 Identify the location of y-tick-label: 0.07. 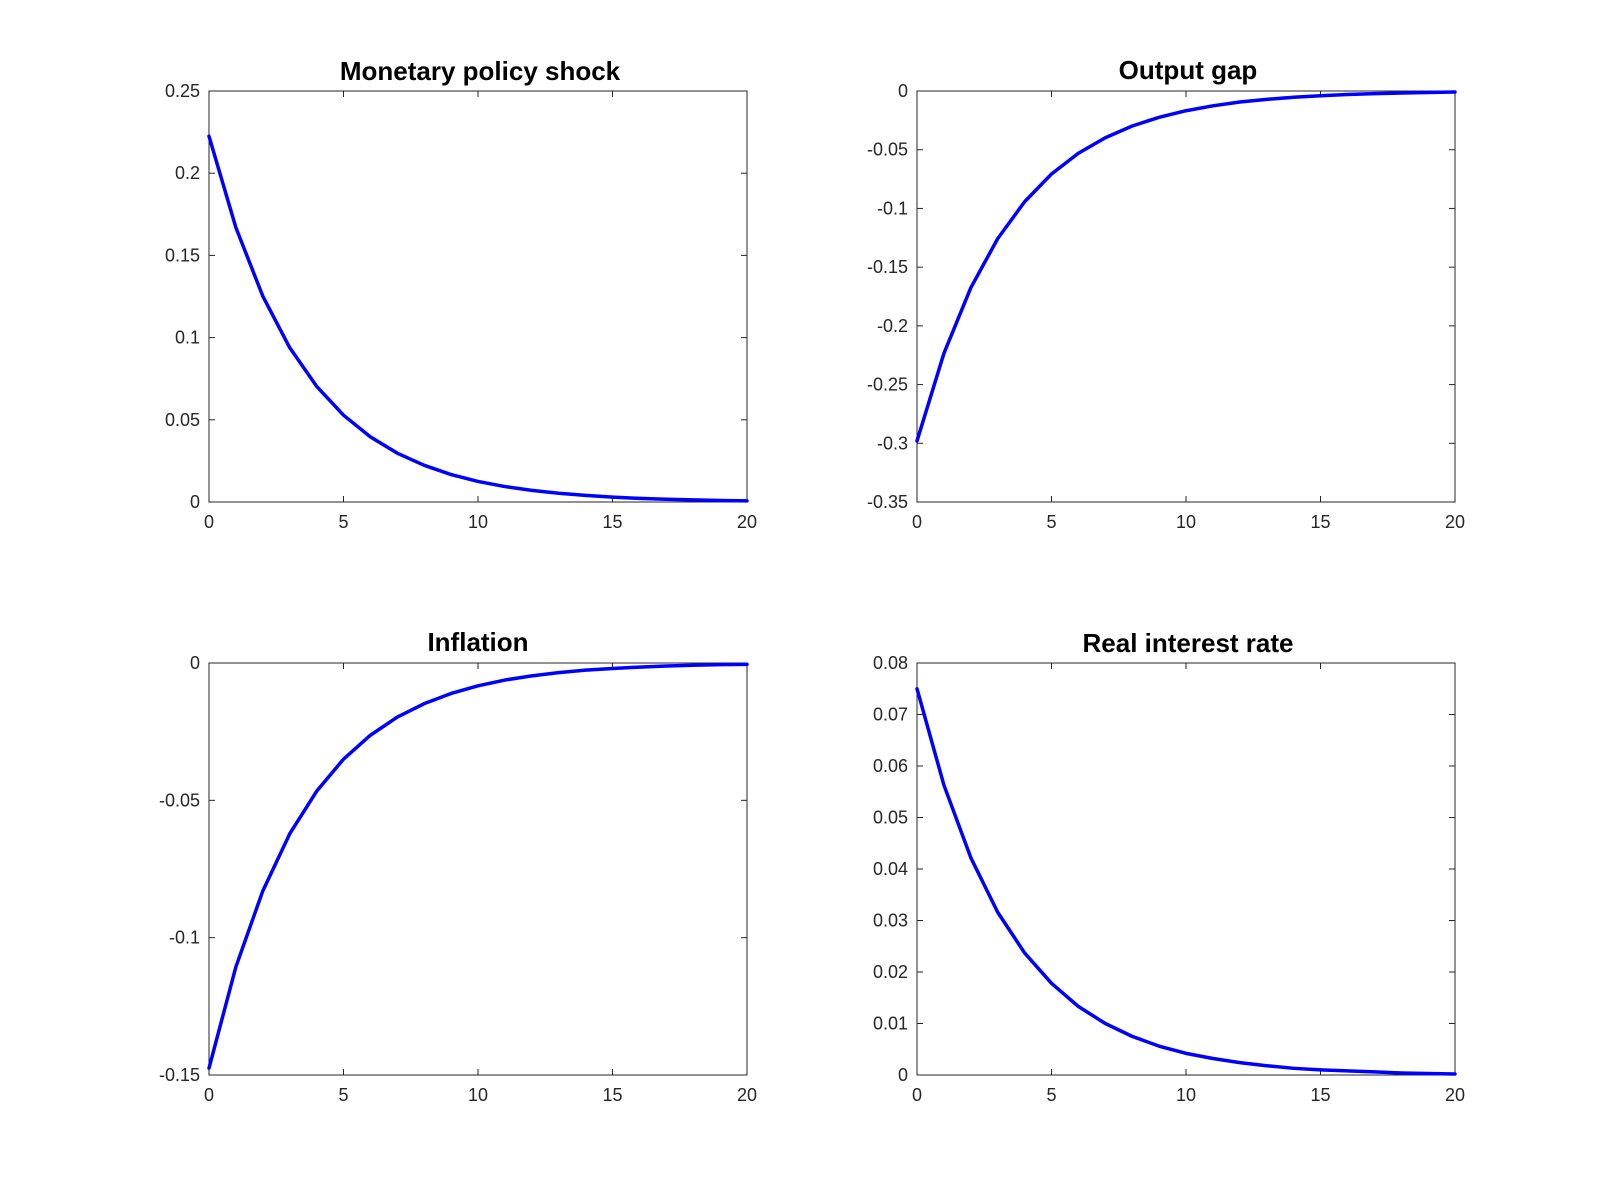
(890, 715).